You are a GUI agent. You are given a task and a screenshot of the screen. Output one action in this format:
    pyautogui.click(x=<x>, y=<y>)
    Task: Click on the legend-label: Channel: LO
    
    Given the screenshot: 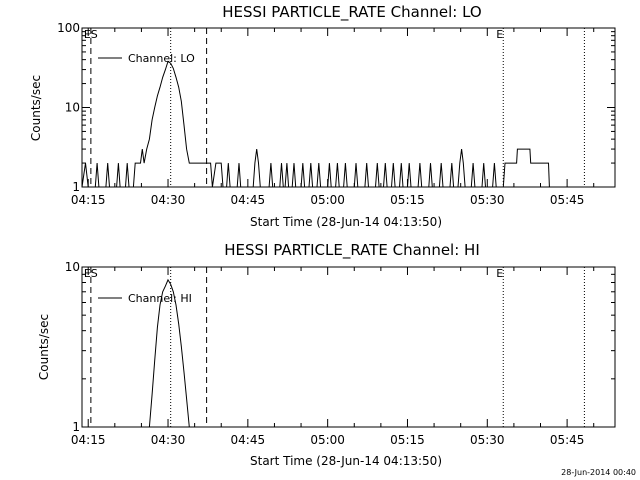 What is the action you would take?
    pyautogui.click(x=161, y=58)
    